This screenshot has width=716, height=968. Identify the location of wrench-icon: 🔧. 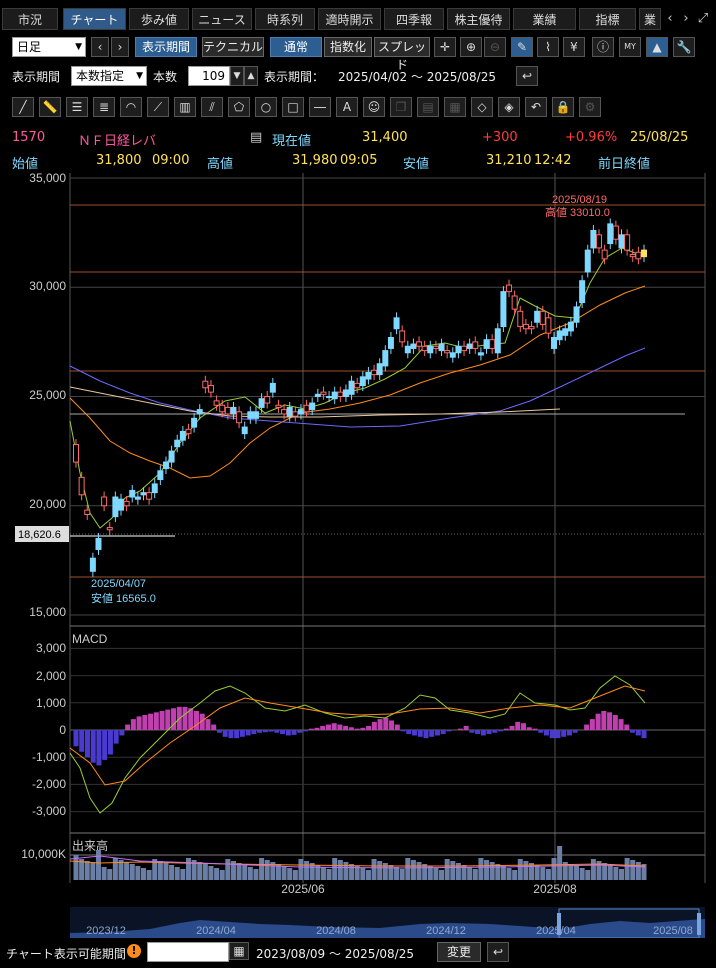
(684, 47).